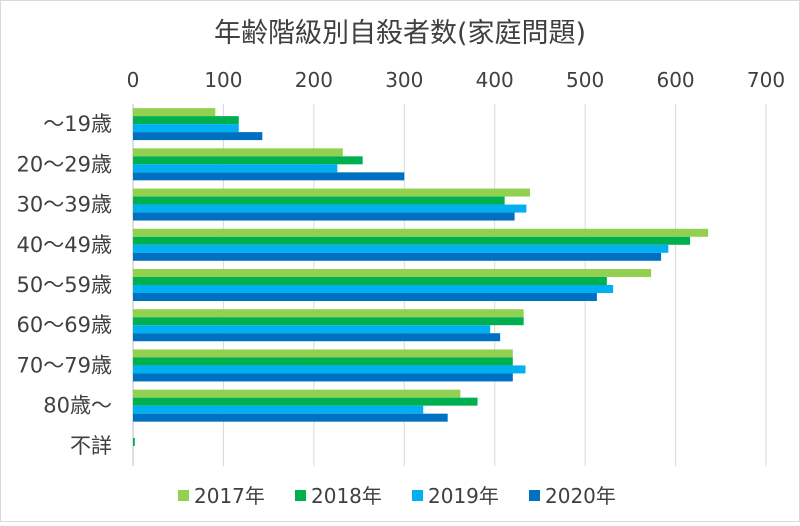 The height and width of the screenshot is (526, 800). Describe the element at coordinates (346, 496) in the screenshot. I see `legend-label: 2018年` at that location.